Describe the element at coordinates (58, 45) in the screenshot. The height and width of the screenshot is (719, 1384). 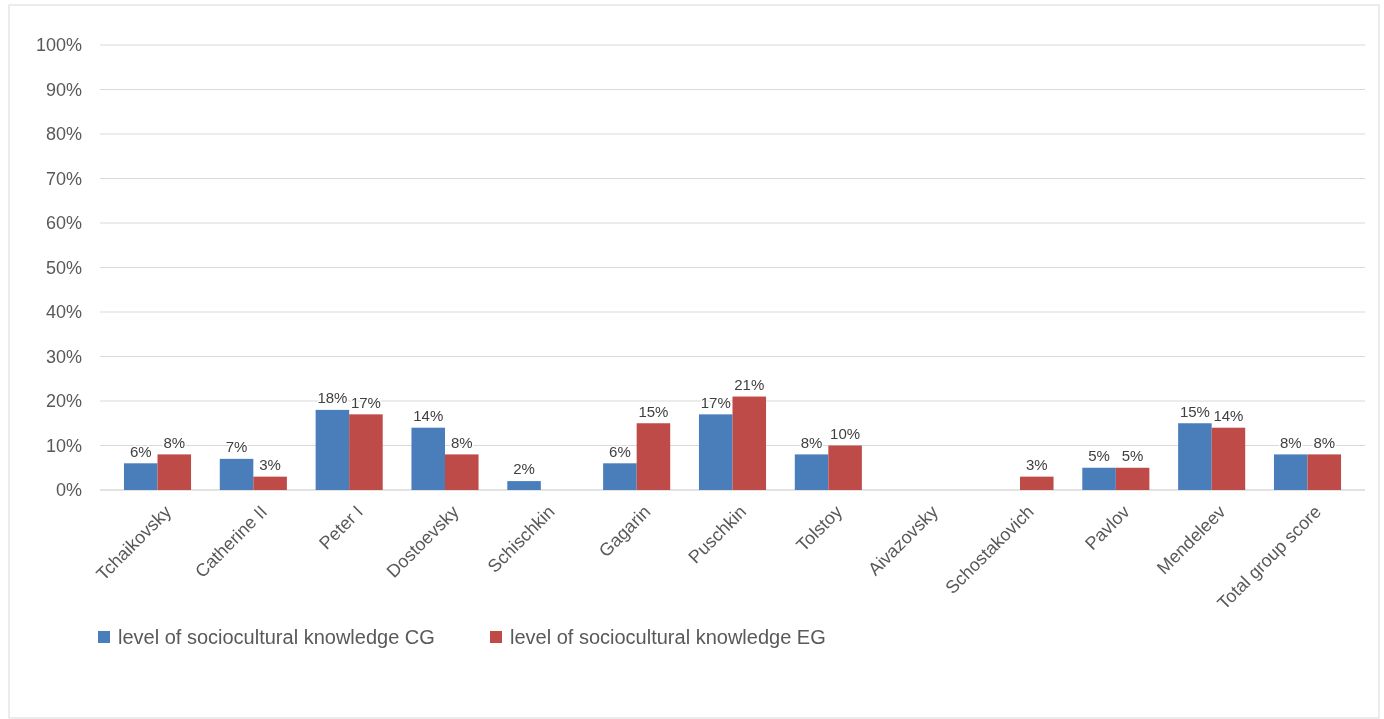
I see `y-tick-label: 100%` at that location.